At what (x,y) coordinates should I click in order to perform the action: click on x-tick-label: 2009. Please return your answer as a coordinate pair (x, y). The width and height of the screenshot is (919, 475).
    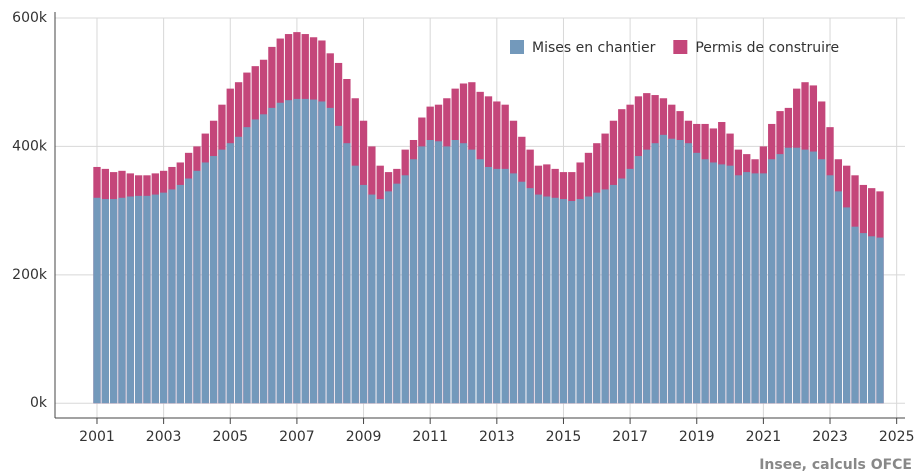
    Looking at the image, I should click on (364, 437).